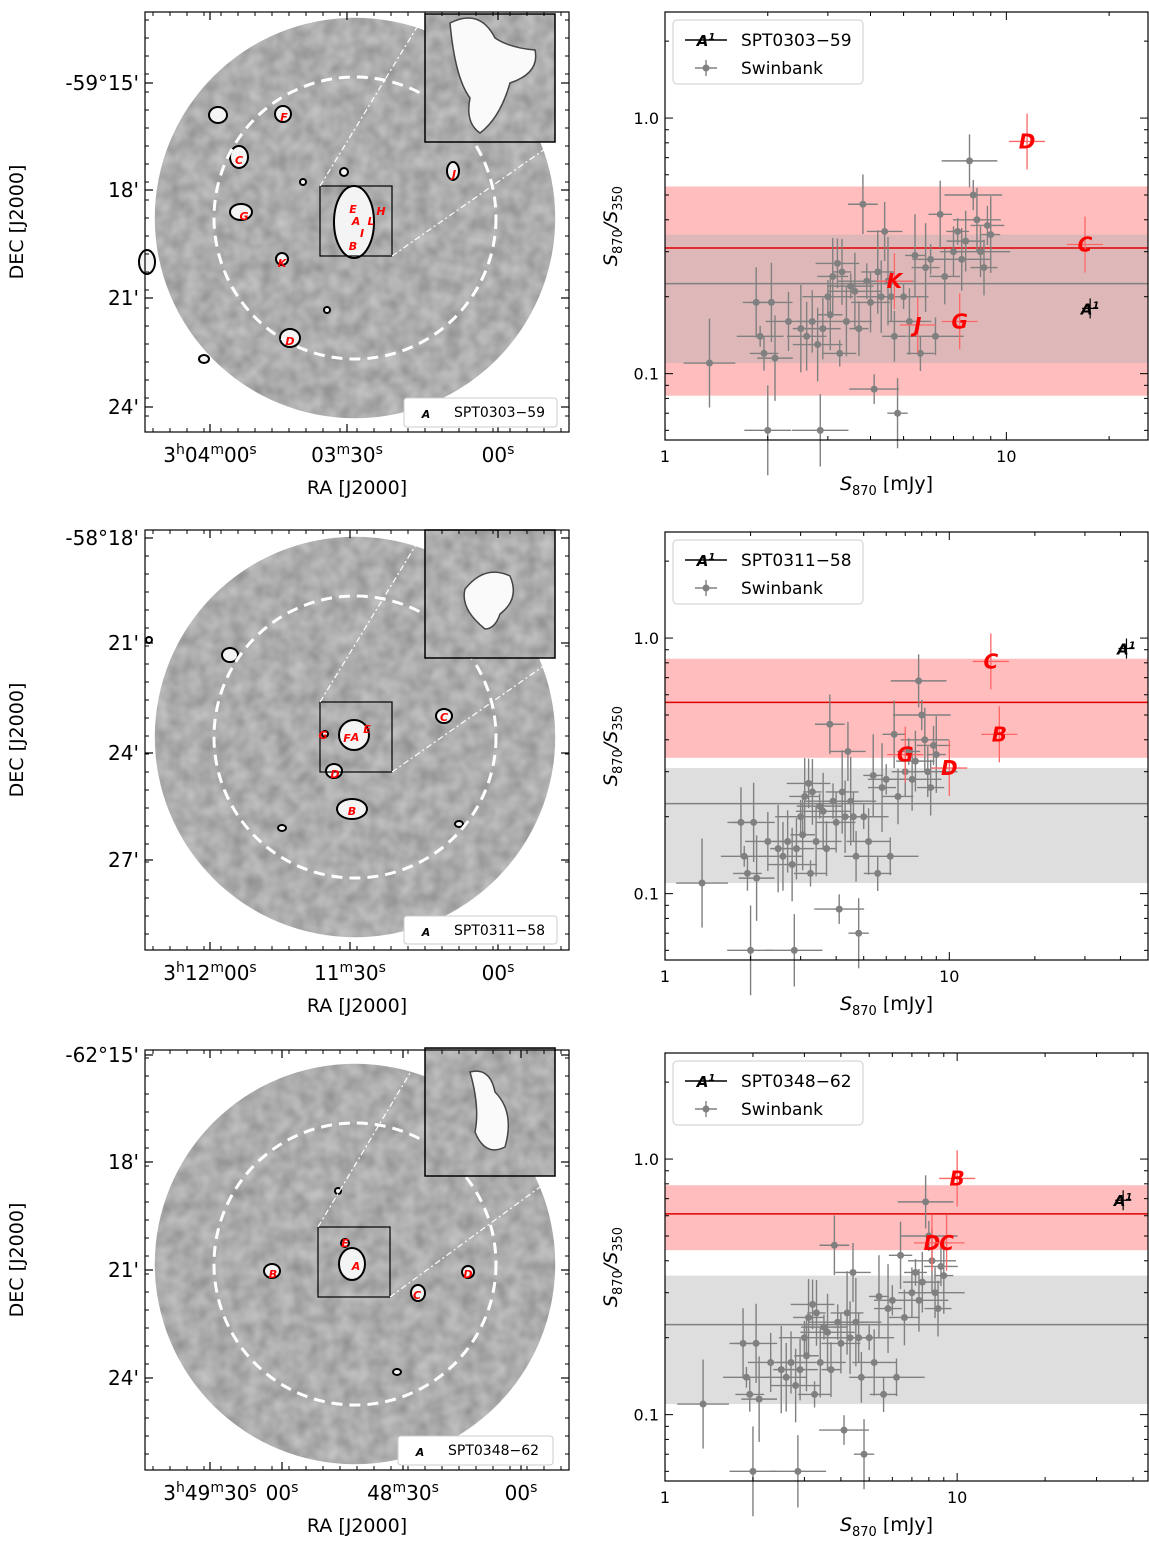 Image resolution: width=1149 pixels, height=1543 pixels. I want to click on dec-tick-label: -62°15', so click(102, 1055).